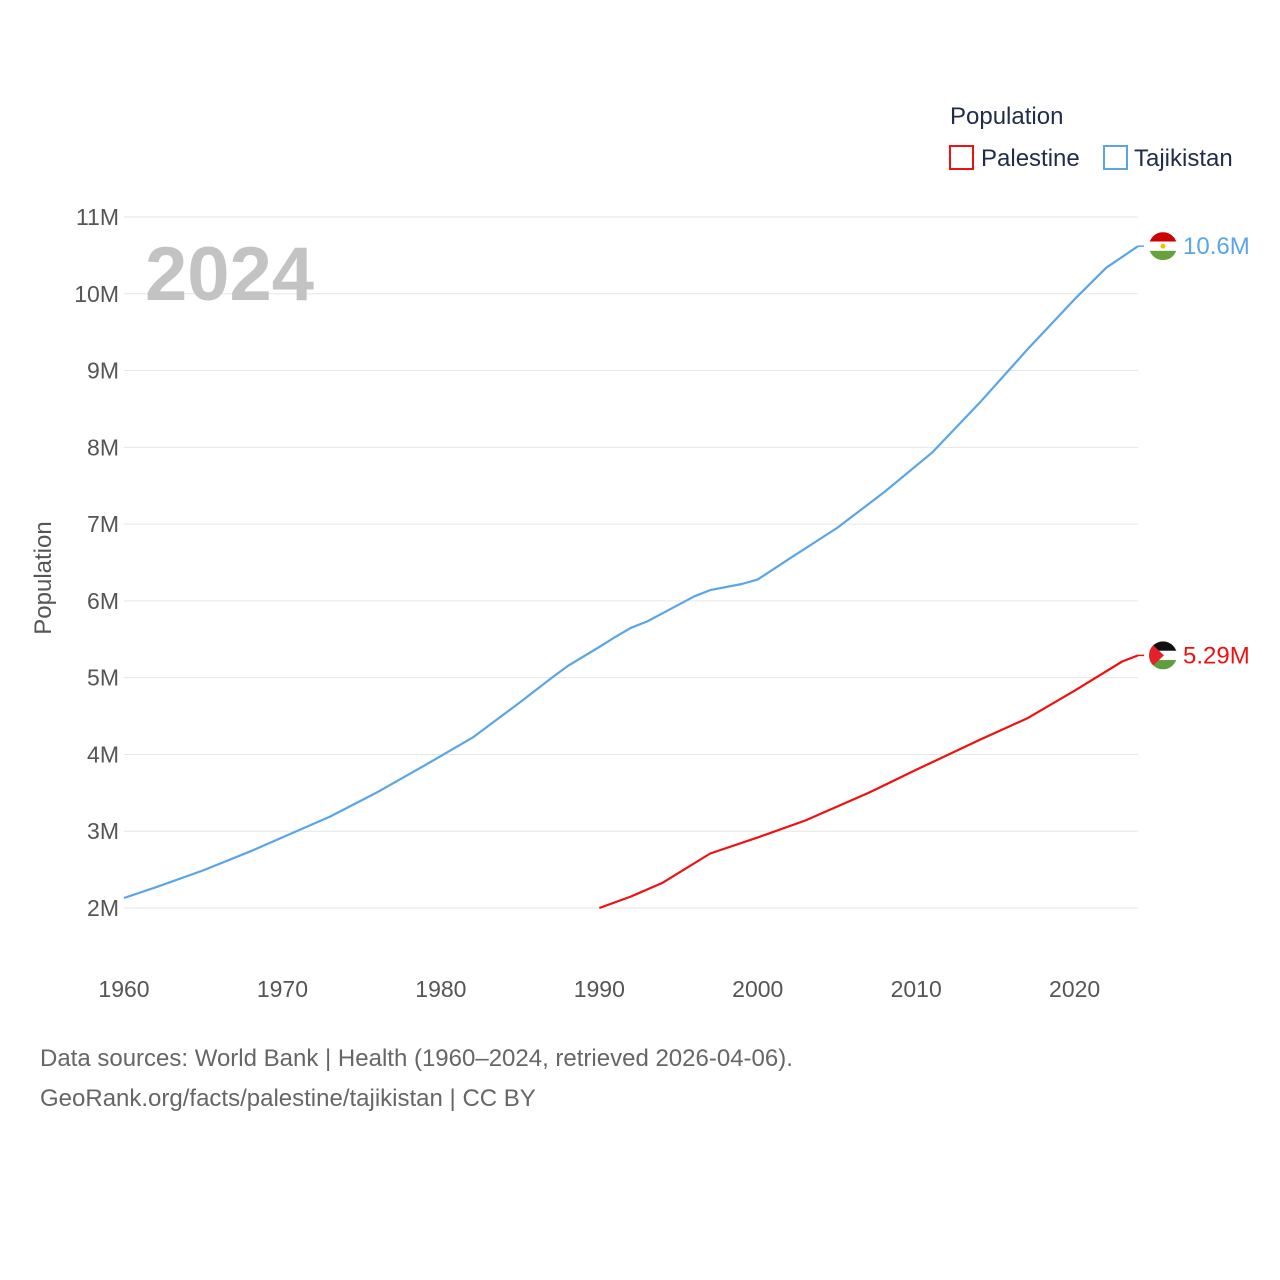 Image resolution: width=1280 pixels, height=1280 pixels. I want to click on legend: Population Palestine Tajikistan, so click(1091, 137).